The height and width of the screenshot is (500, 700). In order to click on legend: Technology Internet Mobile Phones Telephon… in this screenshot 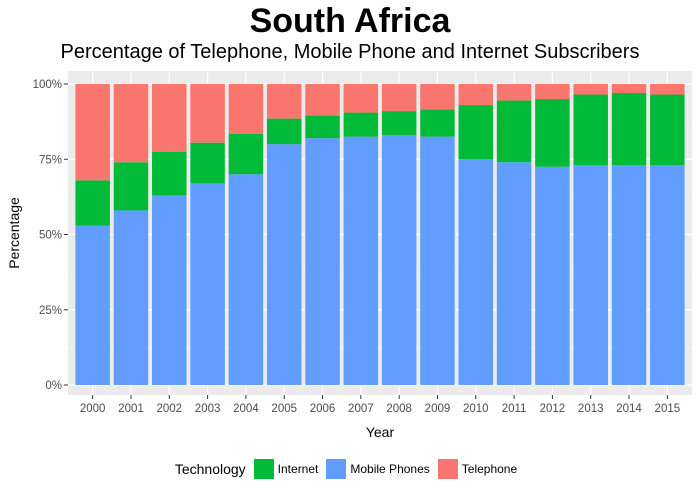, I will do `click(350, 469)`.